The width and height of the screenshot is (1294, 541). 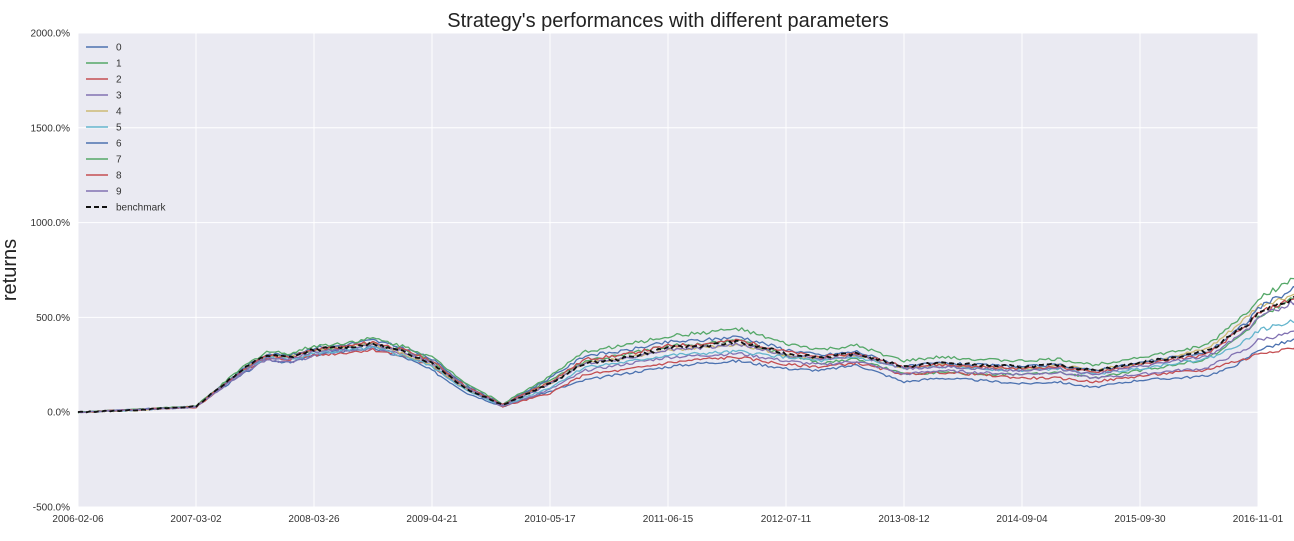 I want to click on y-tick-label-4: 1500.0%, so click(x=51, y=128).